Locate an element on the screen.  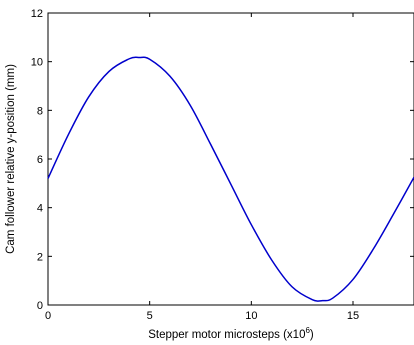
x-axis-label-text: Stepper motor microsteps (x10 is located at coordinates (226, 335).